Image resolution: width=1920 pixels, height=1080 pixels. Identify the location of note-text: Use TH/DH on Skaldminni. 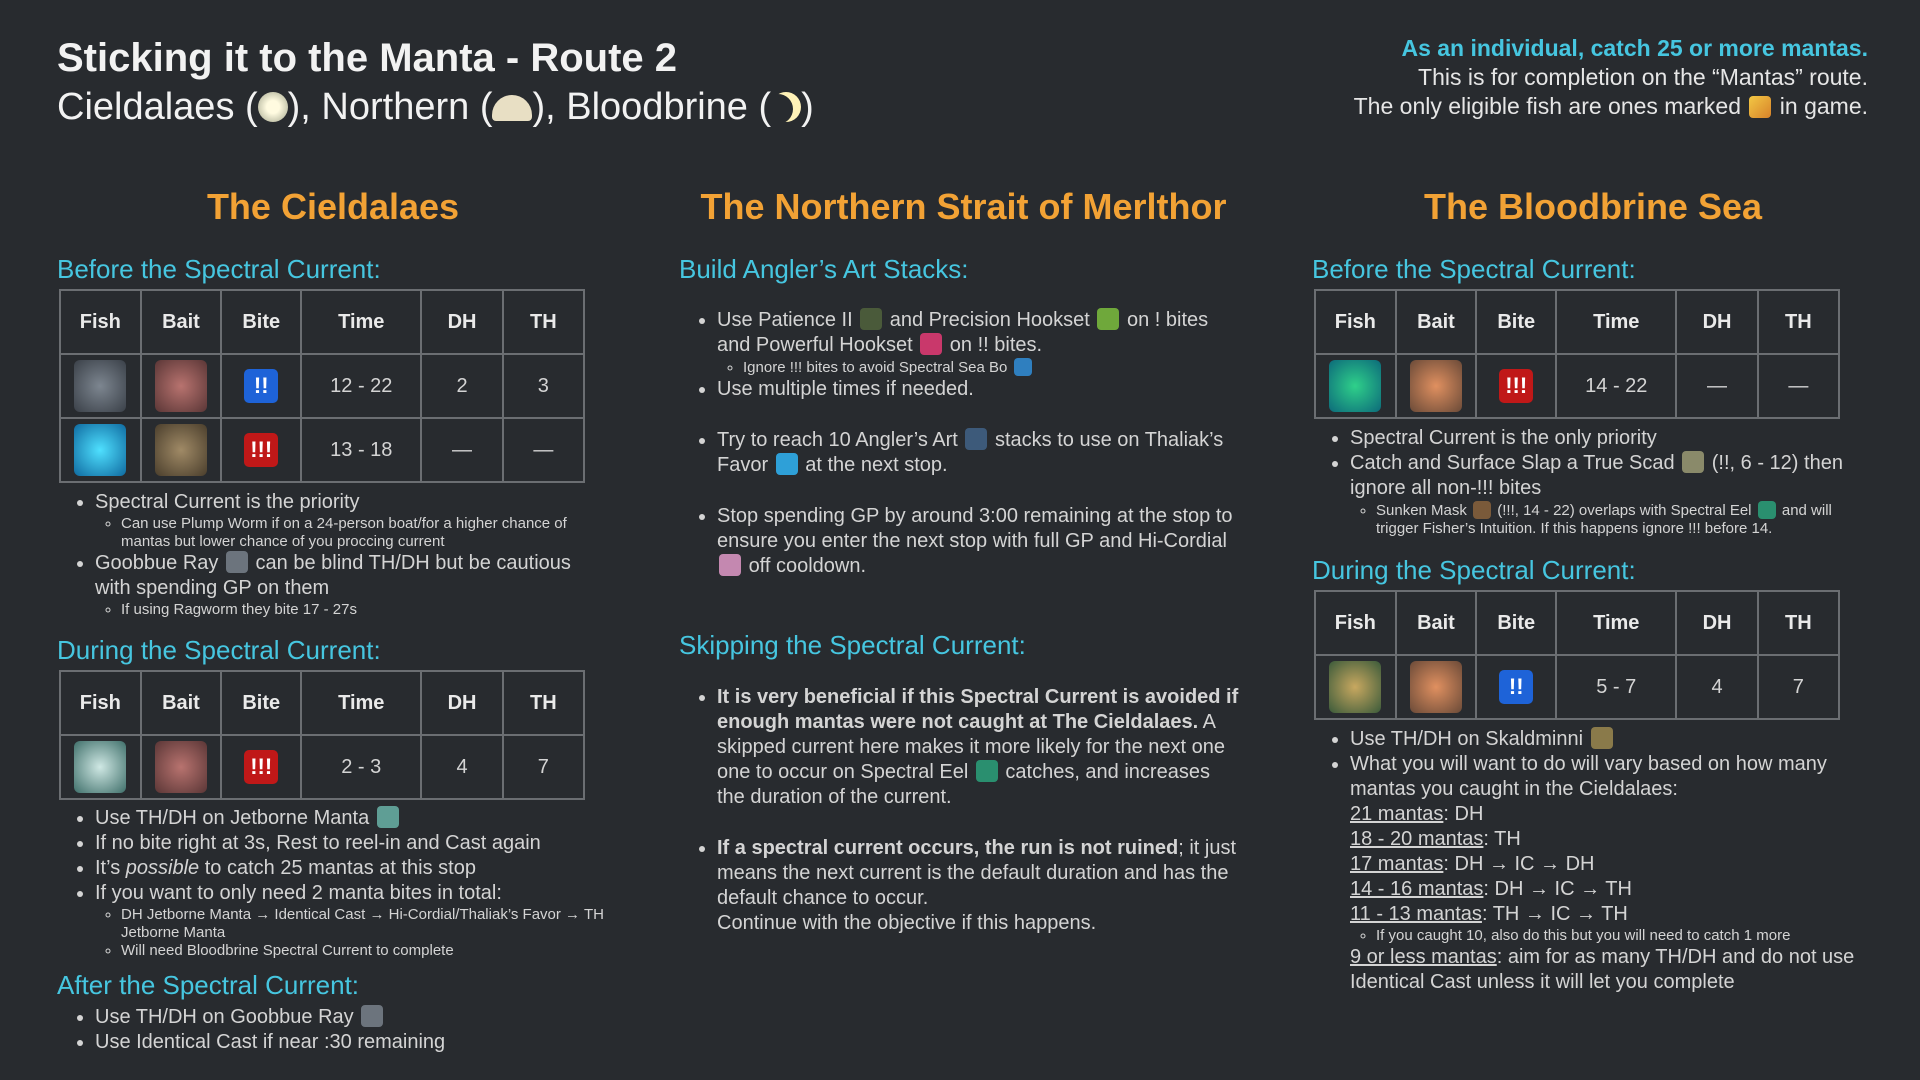
(1467, 739).